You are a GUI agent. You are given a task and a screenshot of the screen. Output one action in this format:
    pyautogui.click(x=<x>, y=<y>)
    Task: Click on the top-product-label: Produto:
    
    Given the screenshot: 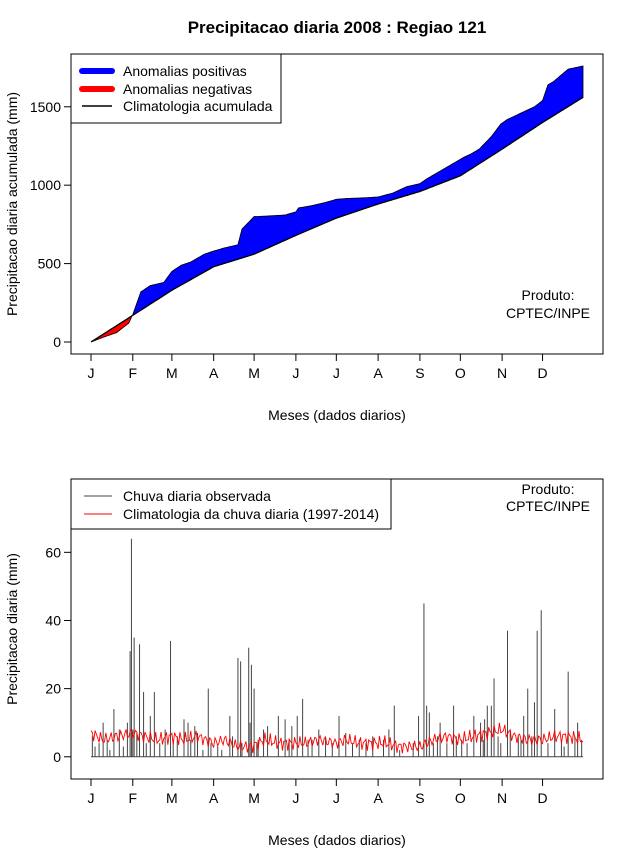 What is the action you would take?
    pyautogui.click(x=548, y=295)
    